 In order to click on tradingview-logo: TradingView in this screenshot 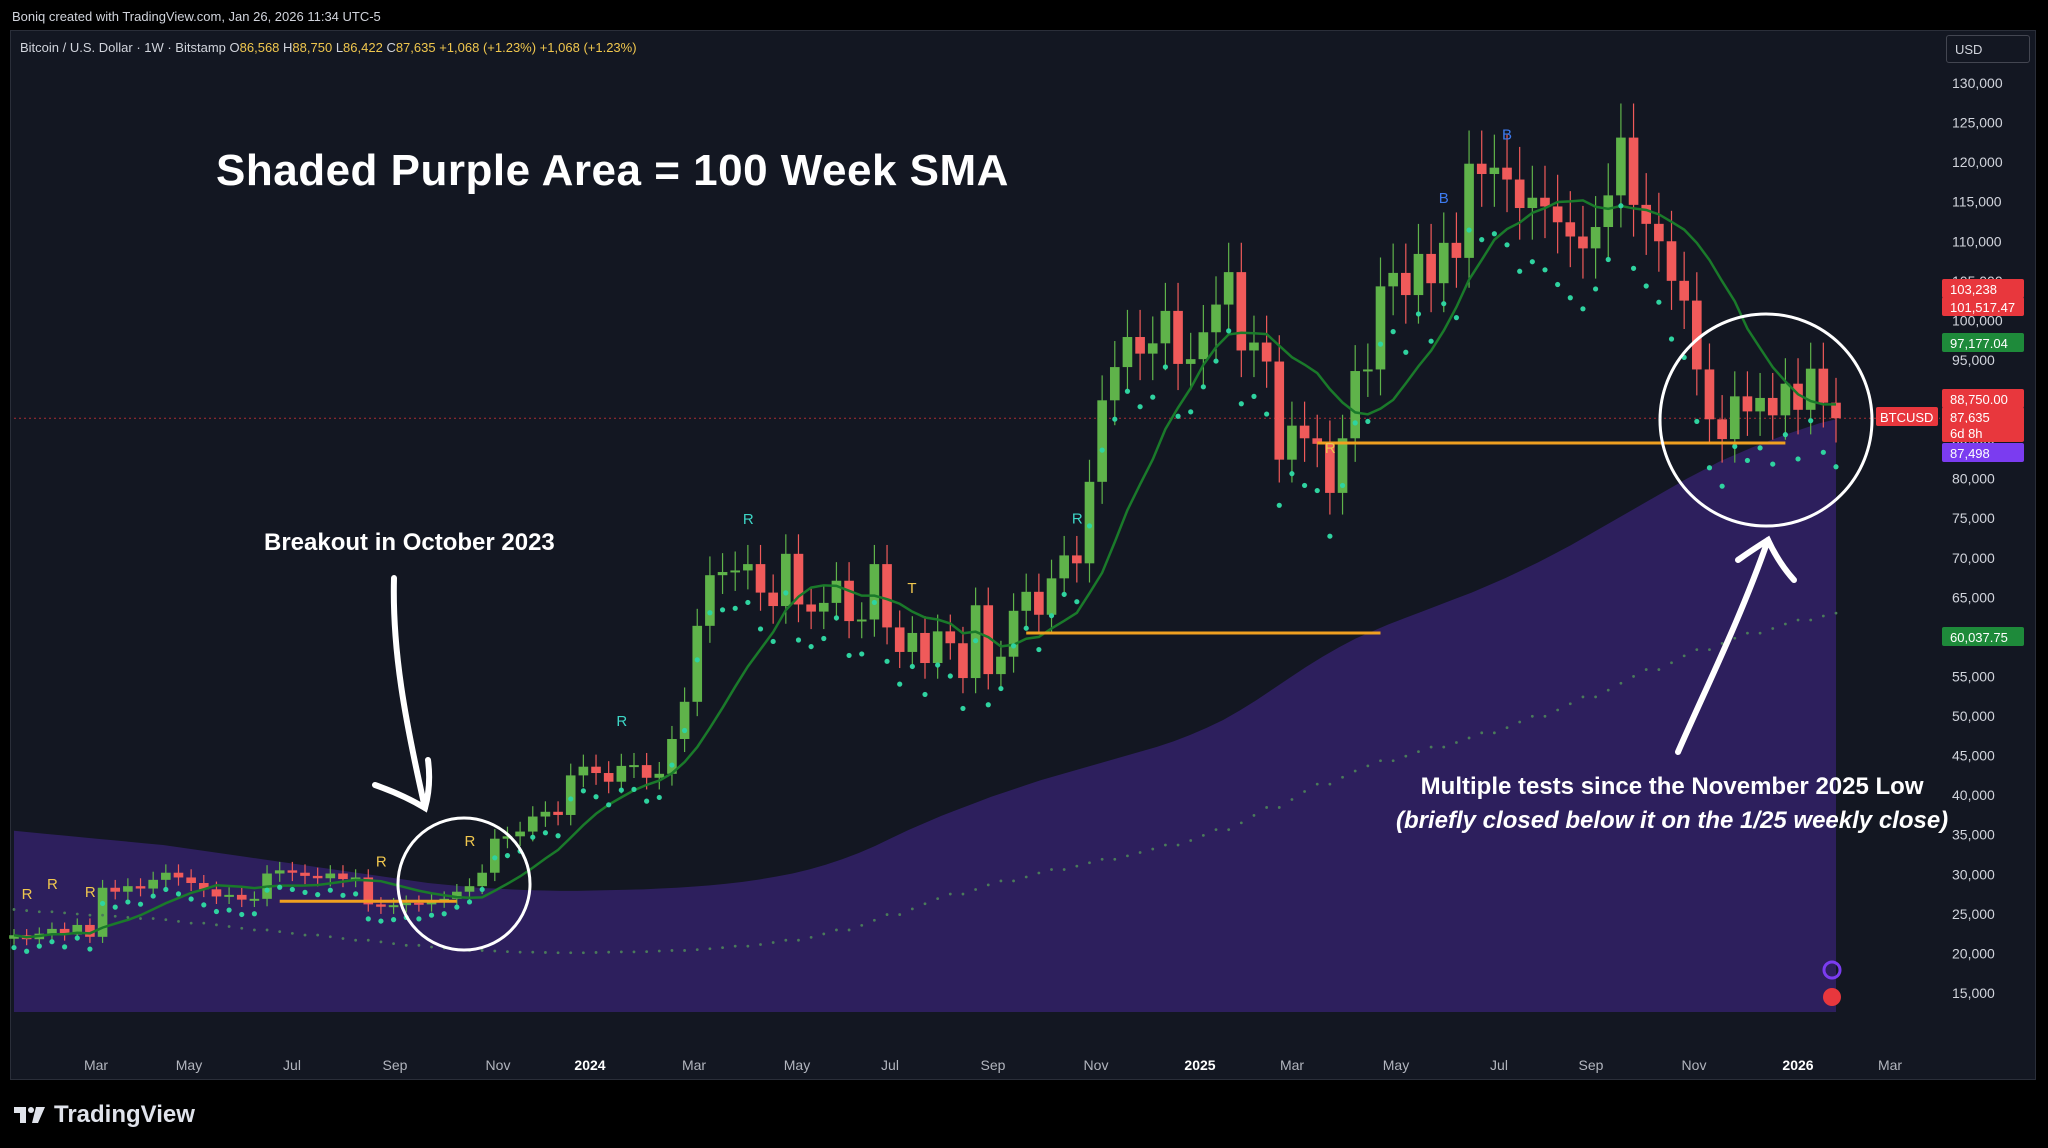, I will do `click(104, 1115)`.